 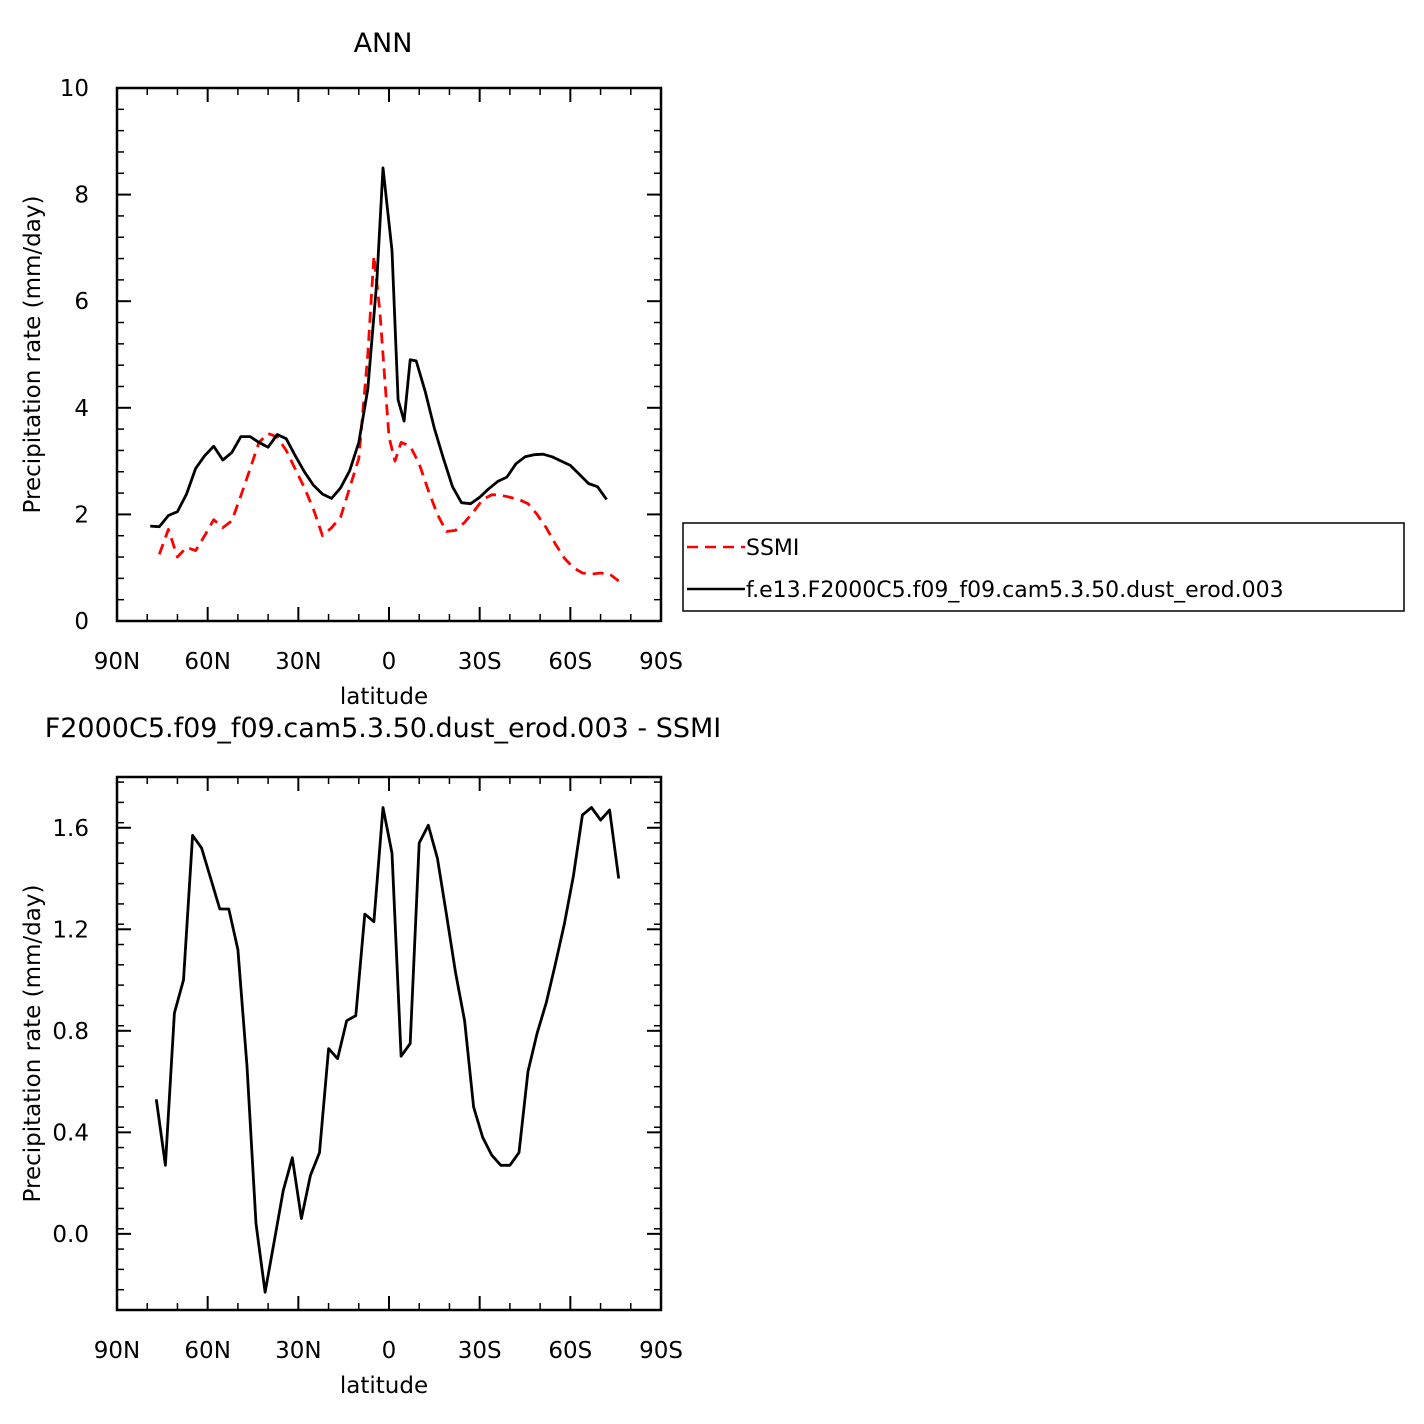 I want to click on y-tick-label: 0.4, so click(x=70, y=1133).